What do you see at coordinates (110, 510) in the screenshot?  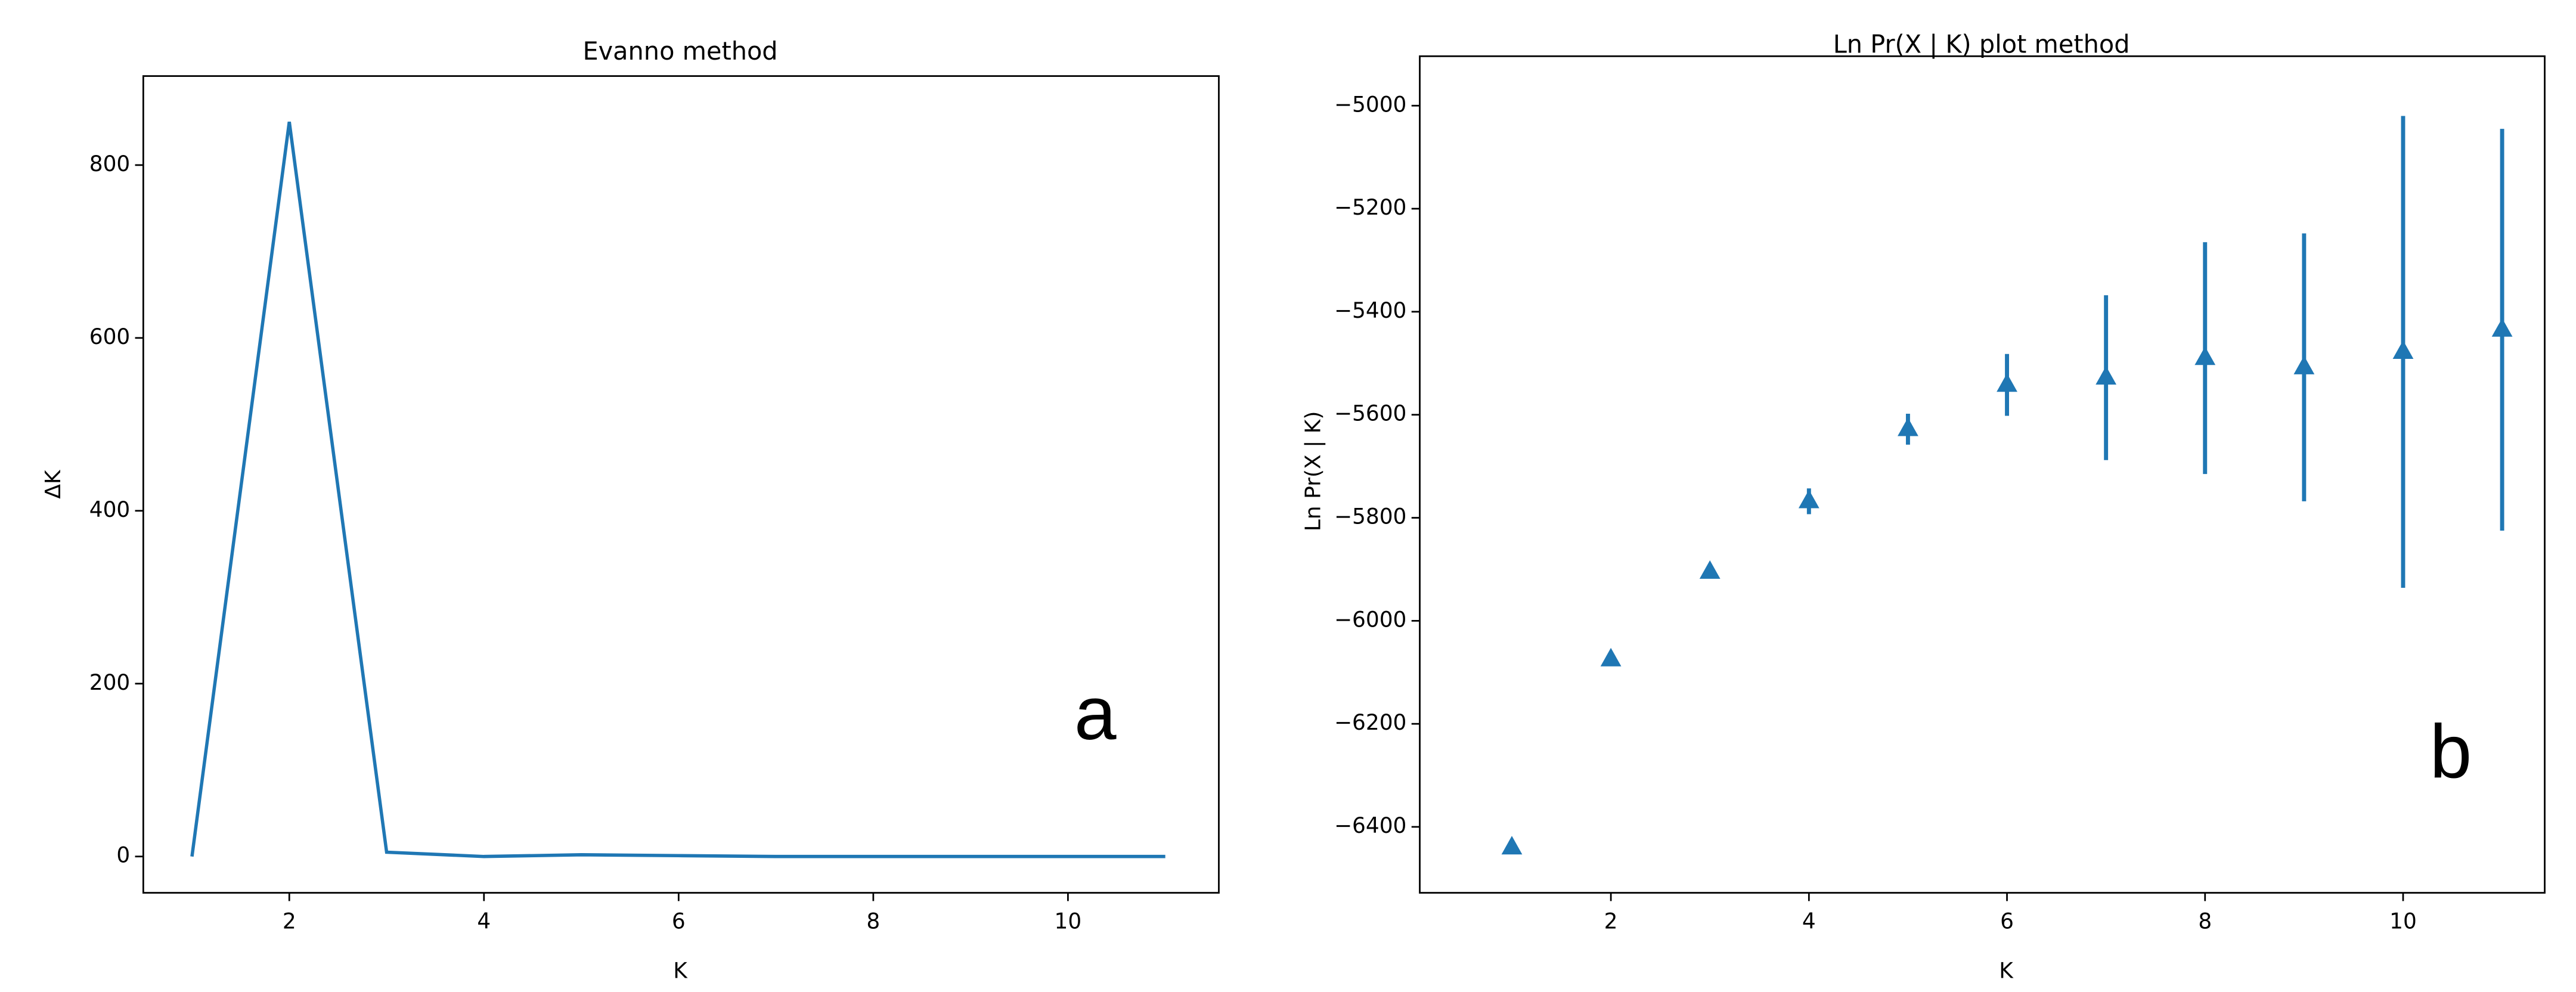 I see `y-tick-label: 400` at bounding box center [110, 510].